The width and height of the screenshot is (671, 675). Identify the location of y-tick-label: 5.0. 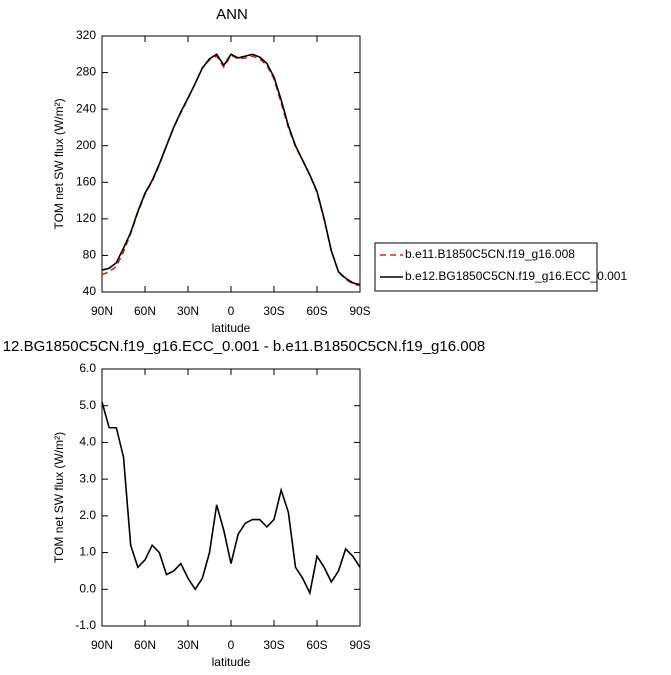
(87, 405).